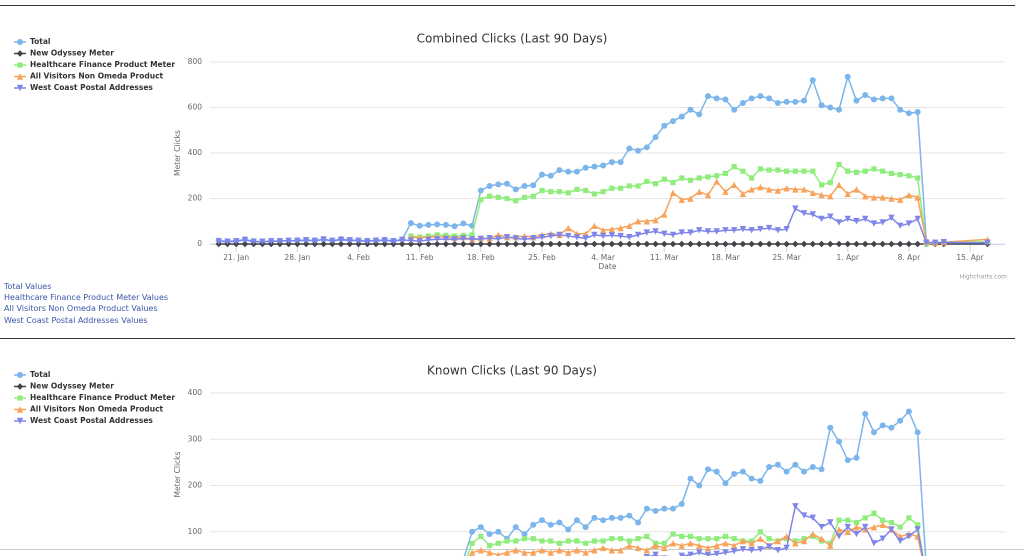 The height and width of the screenshot is (556, 1024). What do you see at coordinates (608, 266) in the screenshot?
I see `x-axis-label: Date` at bounding box center [608, 266].